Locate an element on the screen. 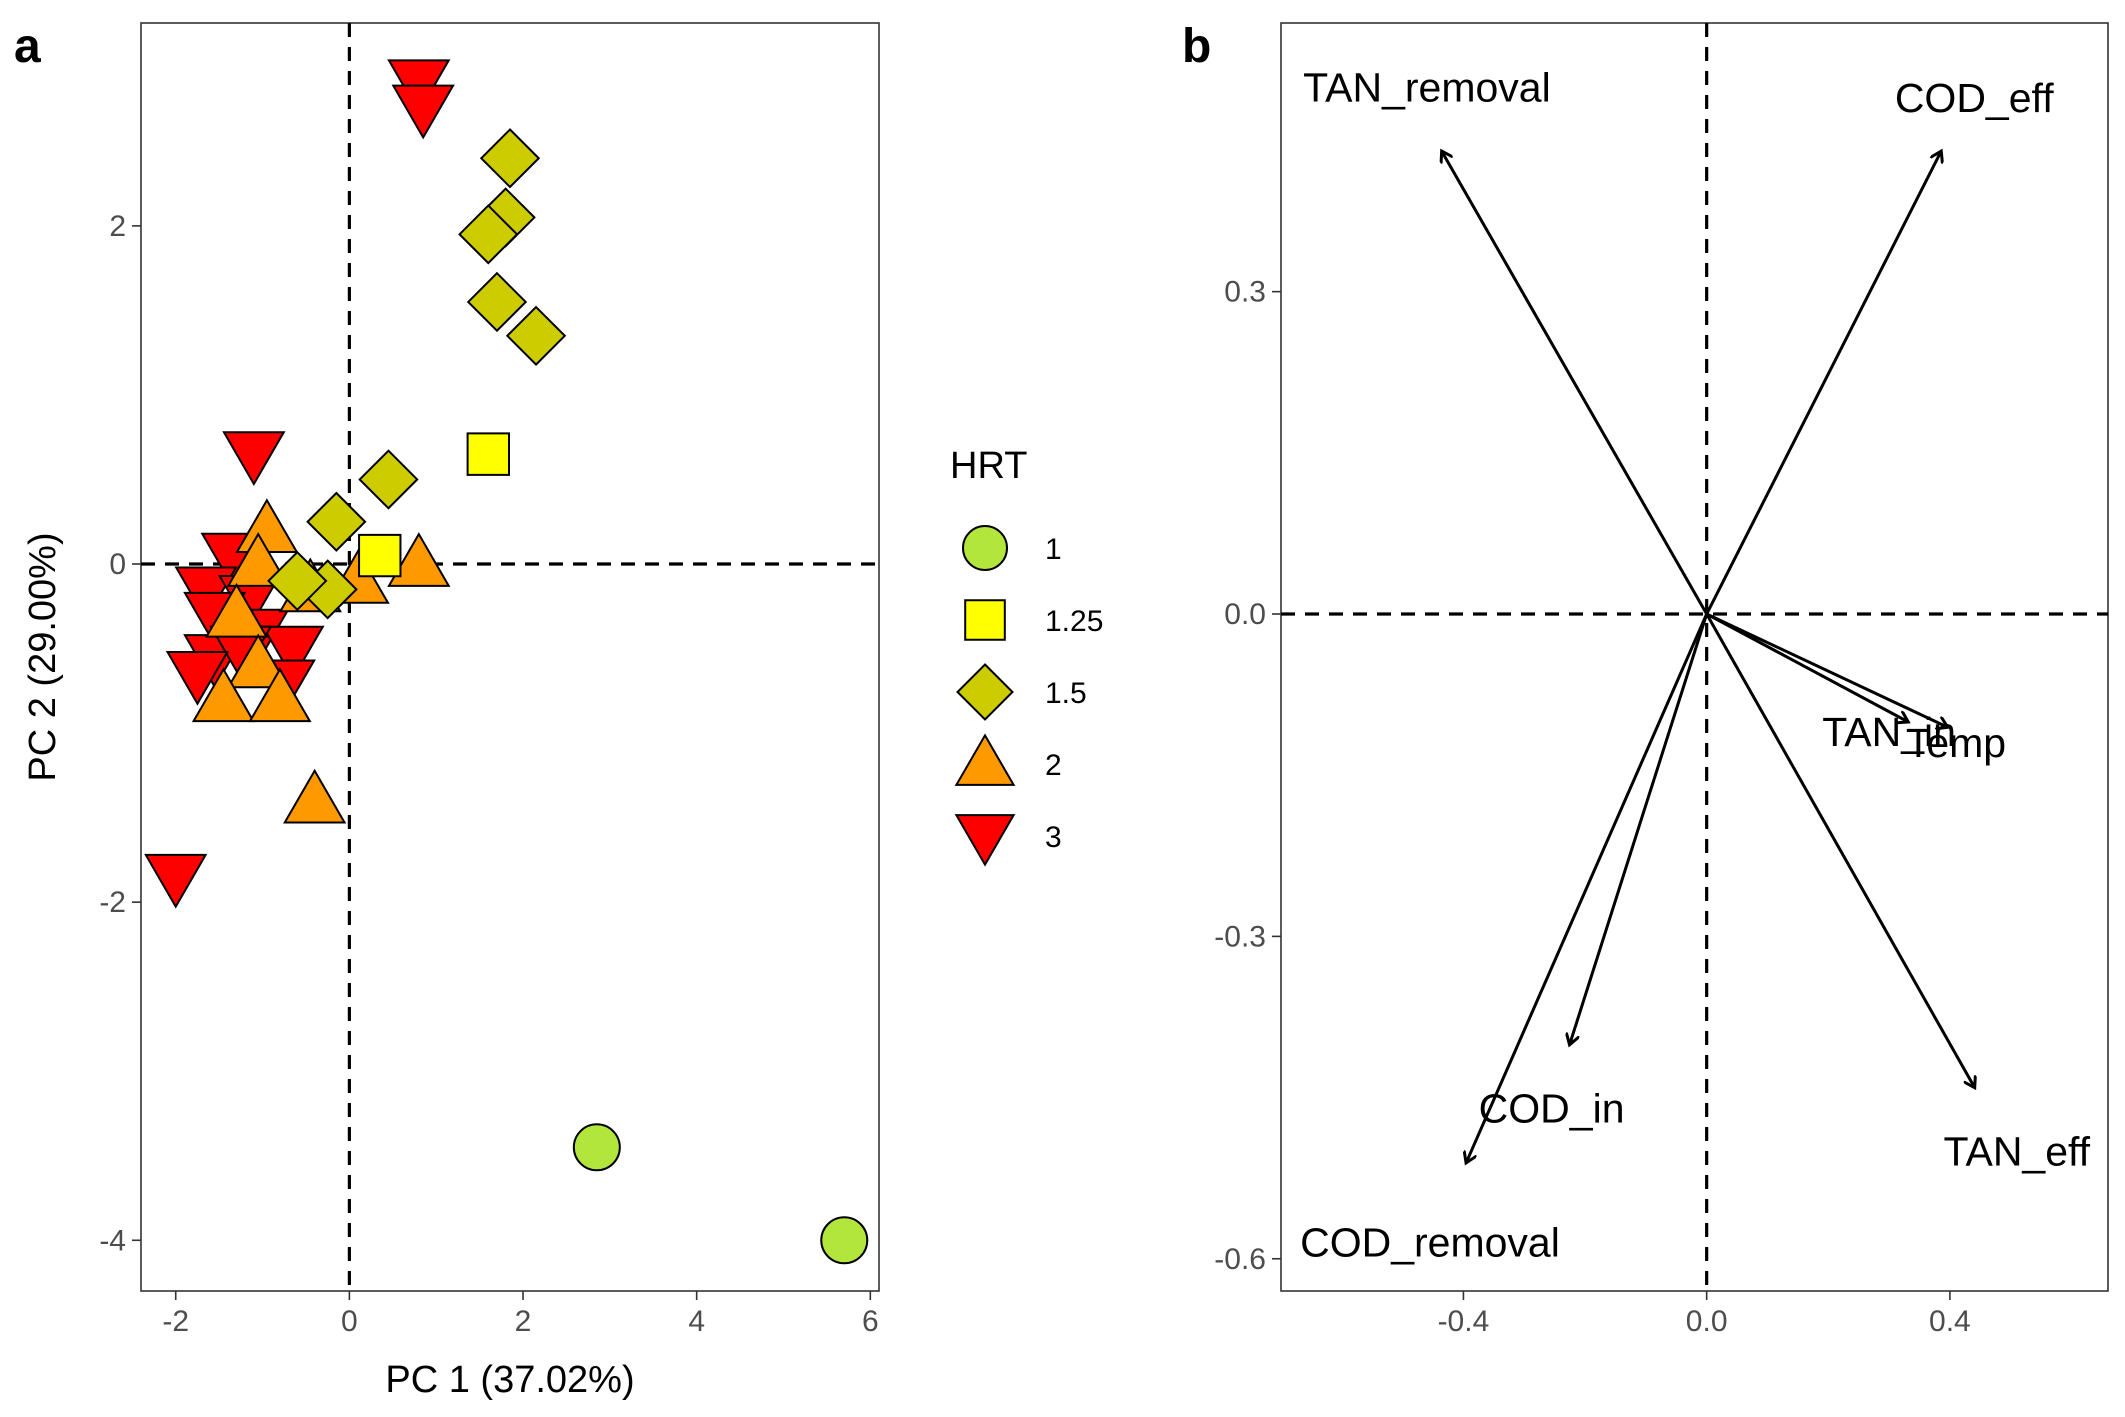 The width and height of the screenshot is (2125, 1417). panel-a-y-tick-label: -2 is located at coordinates (112, 902).